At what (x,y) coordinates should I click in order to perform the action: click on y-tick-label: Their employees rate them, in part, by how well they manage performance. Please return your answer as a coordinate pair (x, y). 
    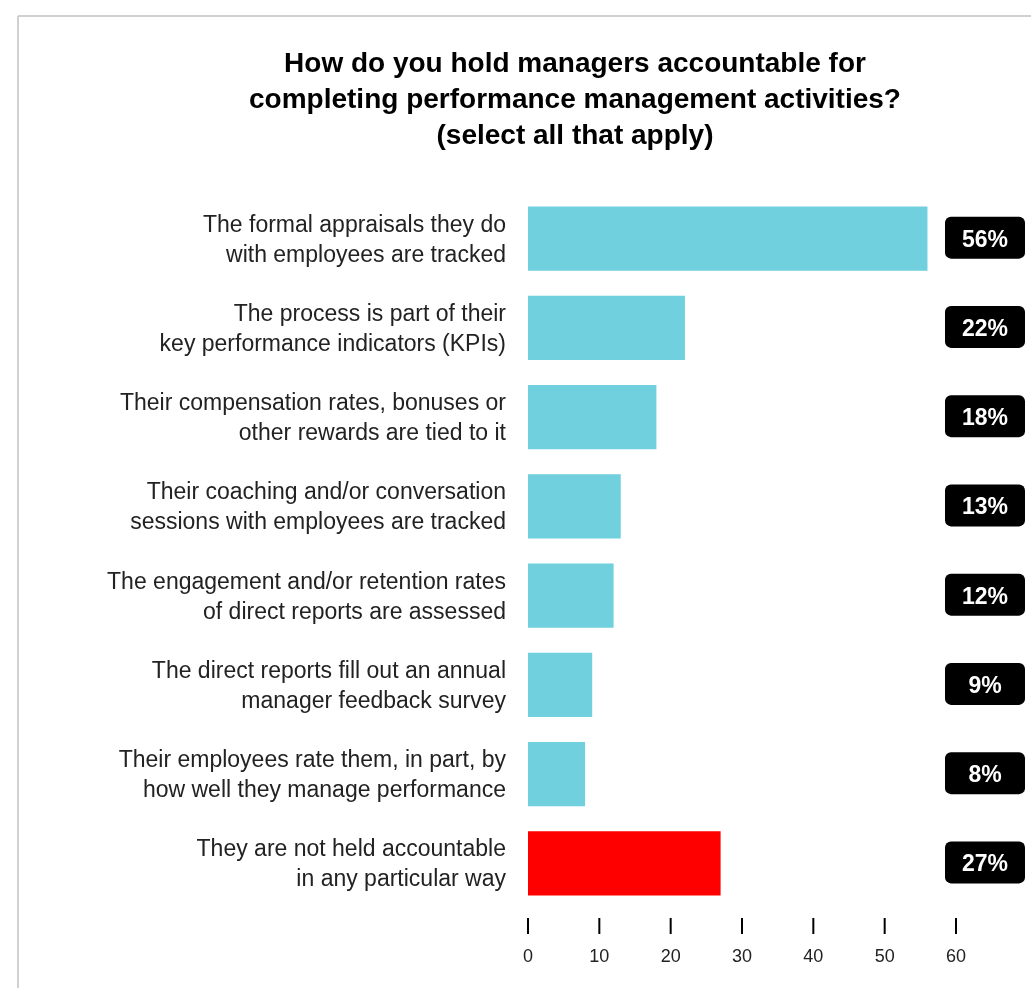
    Looking at the image, I should click on (312, 774).